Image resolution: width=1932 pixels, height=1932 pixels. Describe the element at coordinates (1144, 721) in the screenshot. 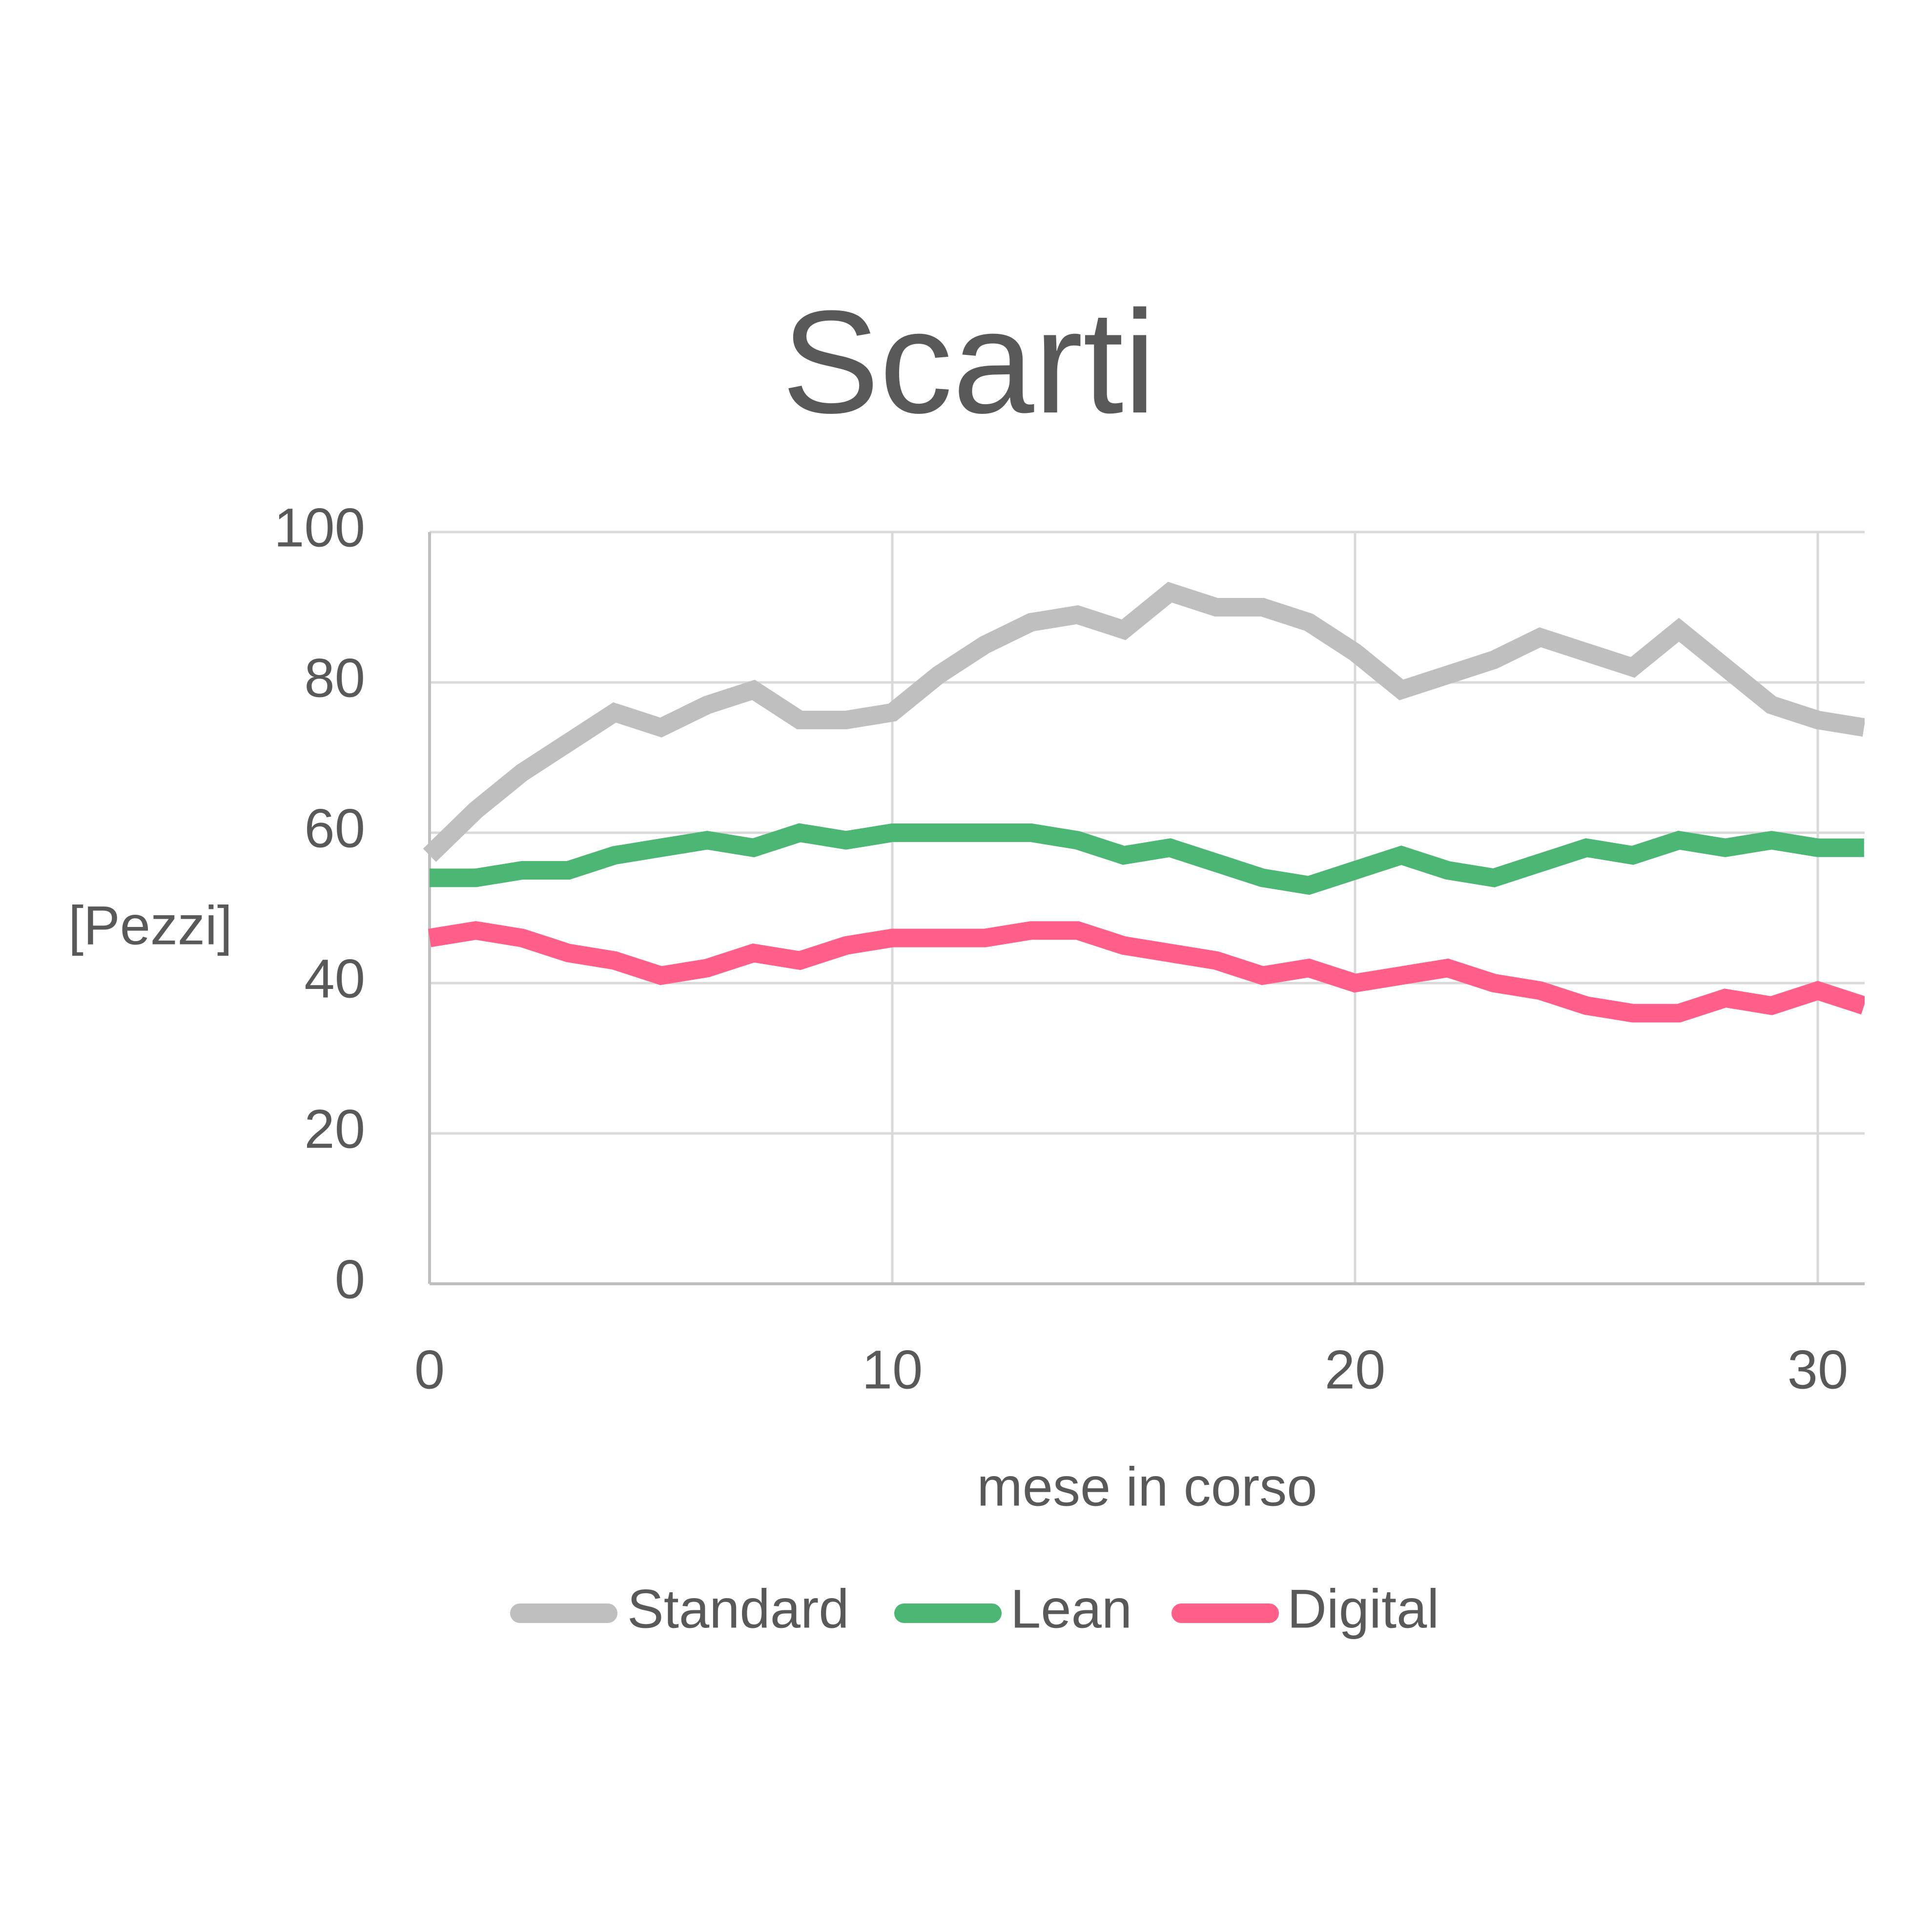

I see `series-line-standard` at that location.